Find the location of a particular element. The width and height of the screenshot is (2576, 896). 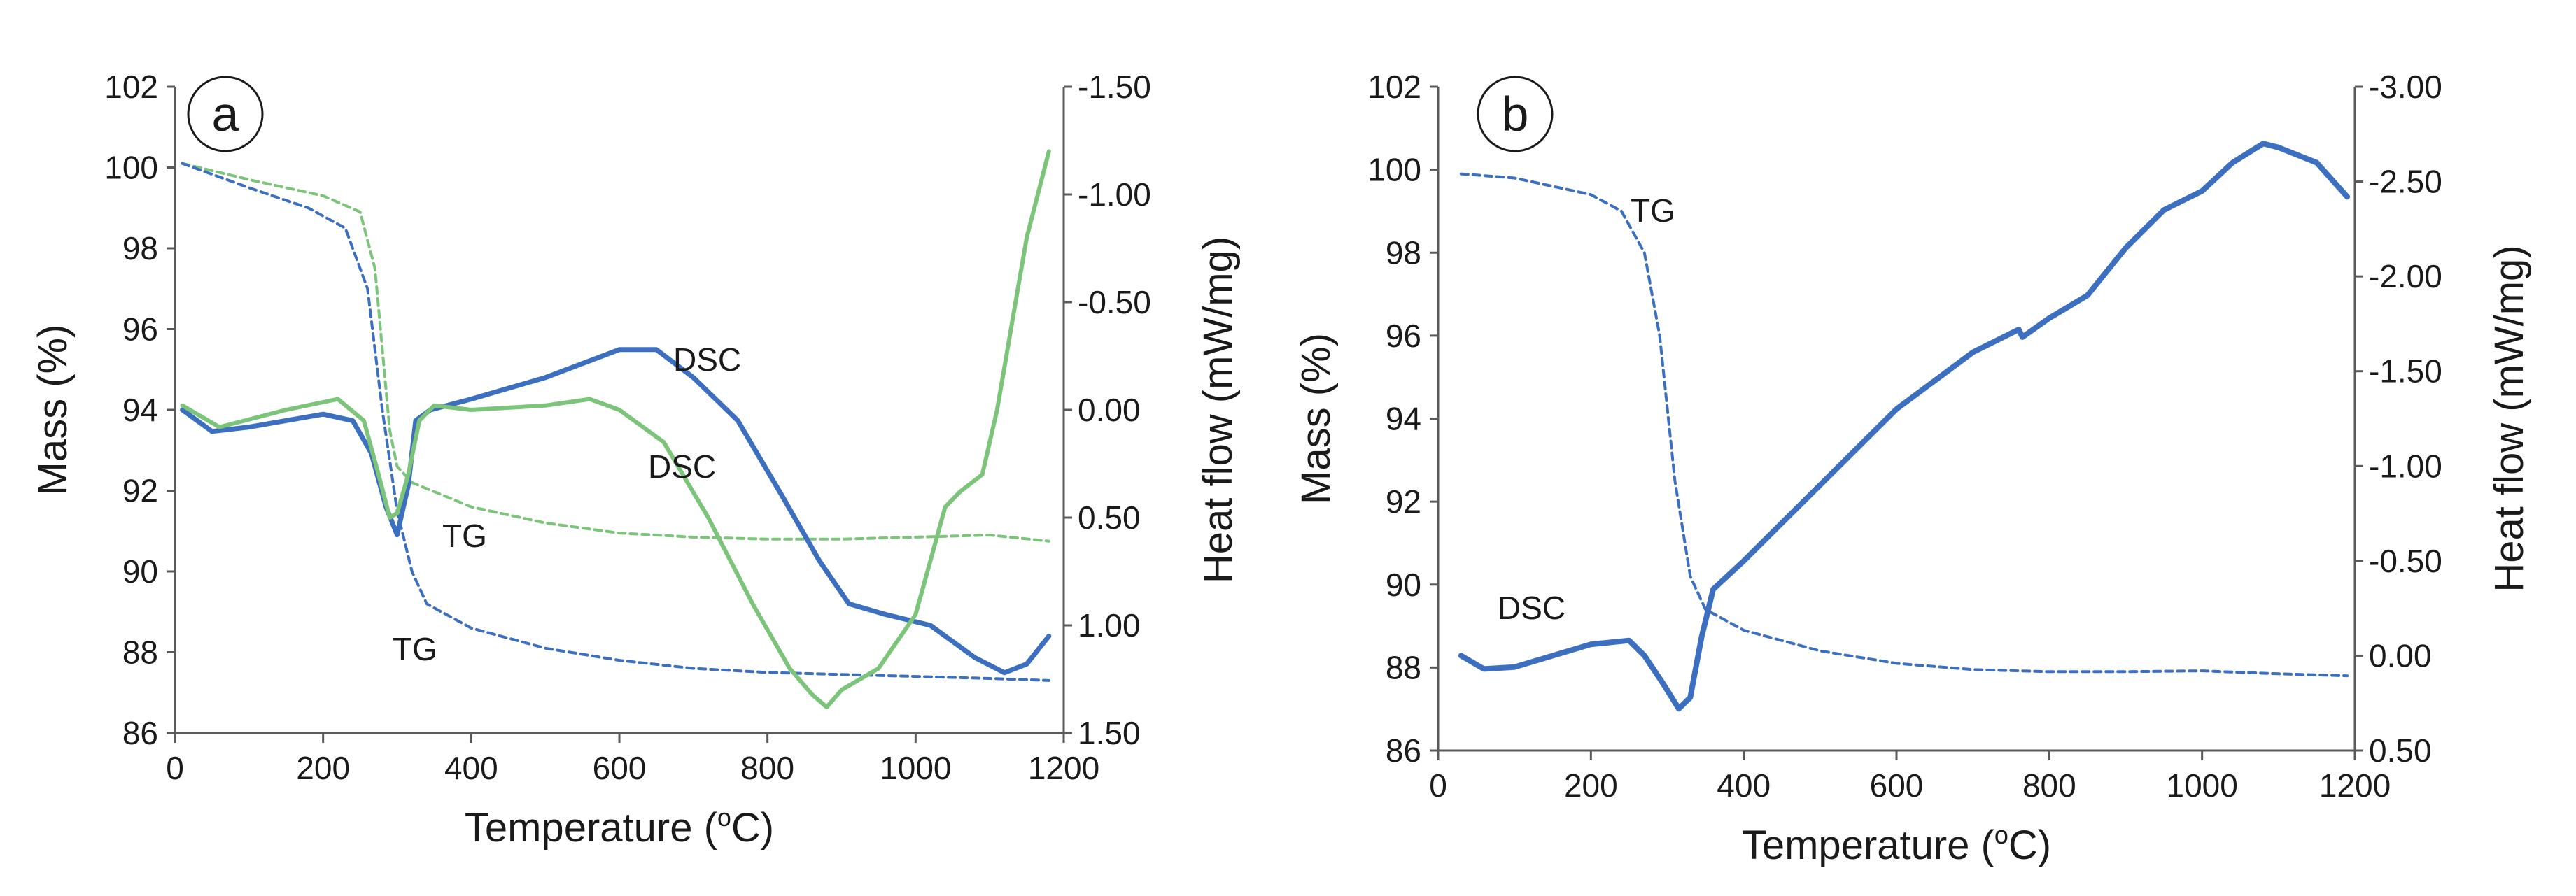

panel-b-x-tick-label: 600 is located at coordinates (1897, 785).